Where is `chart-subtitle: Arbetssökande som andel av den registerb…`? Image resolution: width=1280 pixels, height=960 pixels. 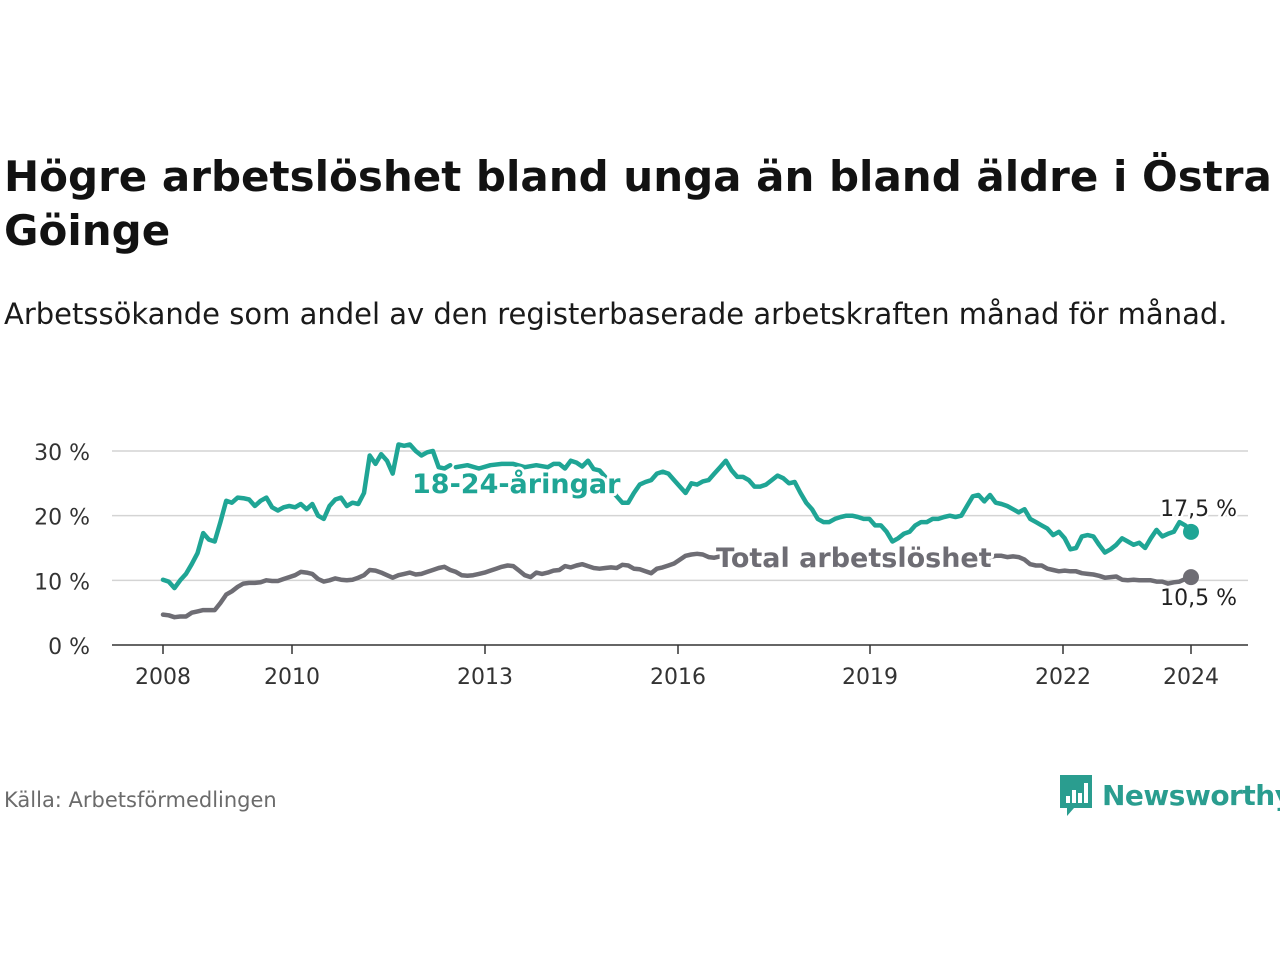 chart-subtitle: Arbetssökande som andel av den registerb… is located at coordinates (616, 314).